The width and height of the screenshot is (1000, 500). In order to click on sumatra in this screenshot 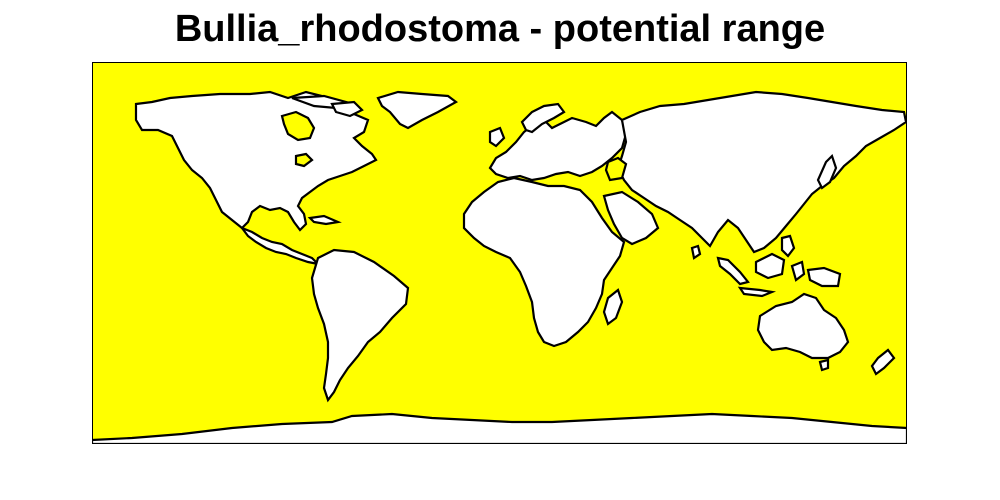, I will do `click(733, 271)`.